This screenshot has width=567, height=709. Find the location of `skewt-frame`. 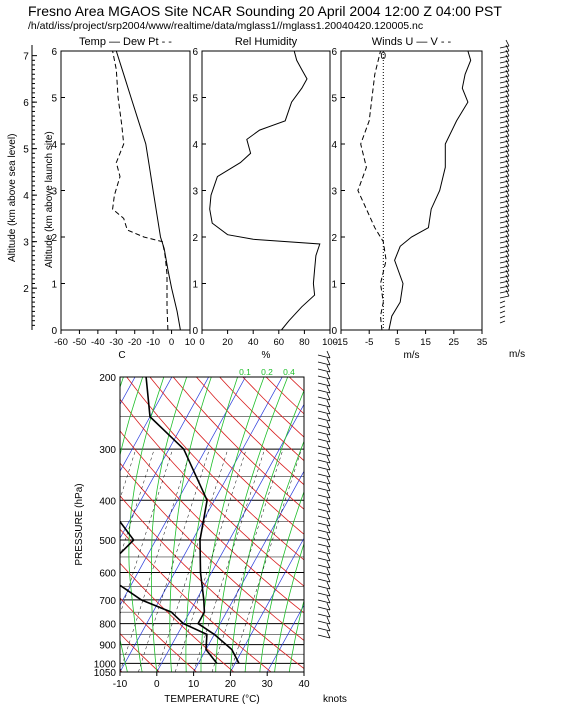

skewt-frame is located at coordinates (212, 524).